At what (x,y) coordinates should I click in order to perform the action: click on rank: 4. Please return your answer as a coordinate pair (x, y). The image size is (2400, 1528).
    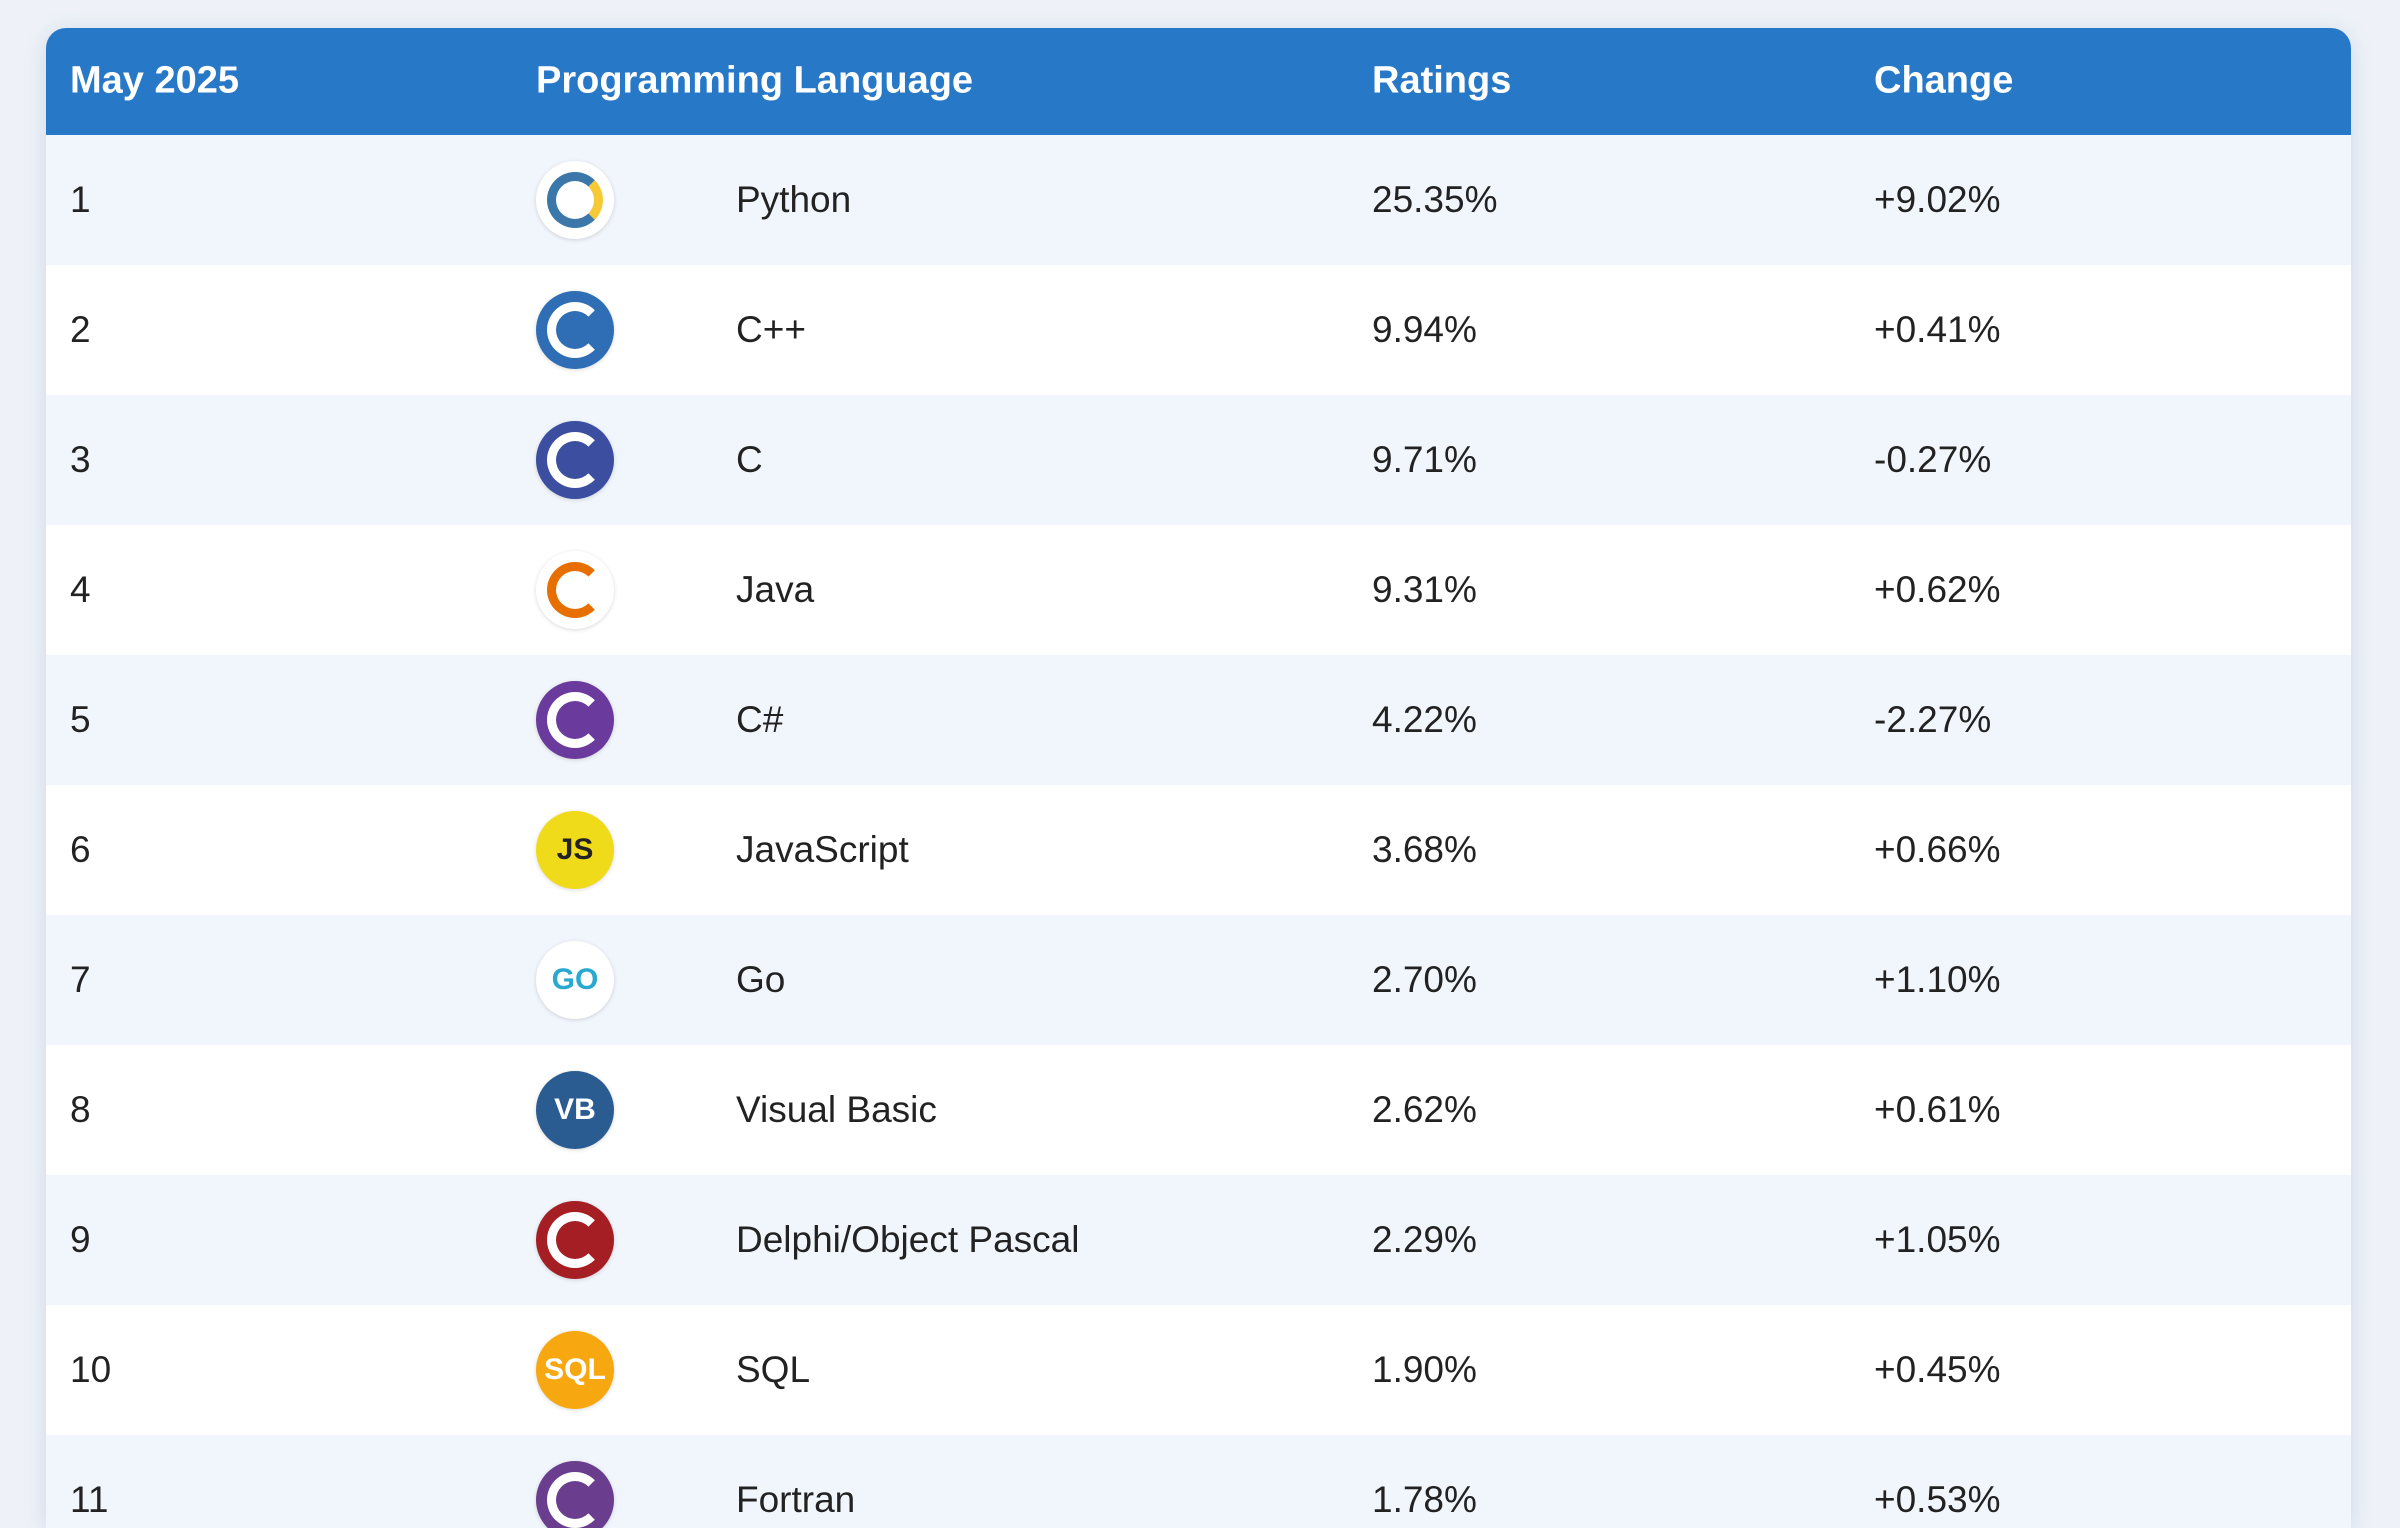
    Looking at the image, I should click on (80, 589).